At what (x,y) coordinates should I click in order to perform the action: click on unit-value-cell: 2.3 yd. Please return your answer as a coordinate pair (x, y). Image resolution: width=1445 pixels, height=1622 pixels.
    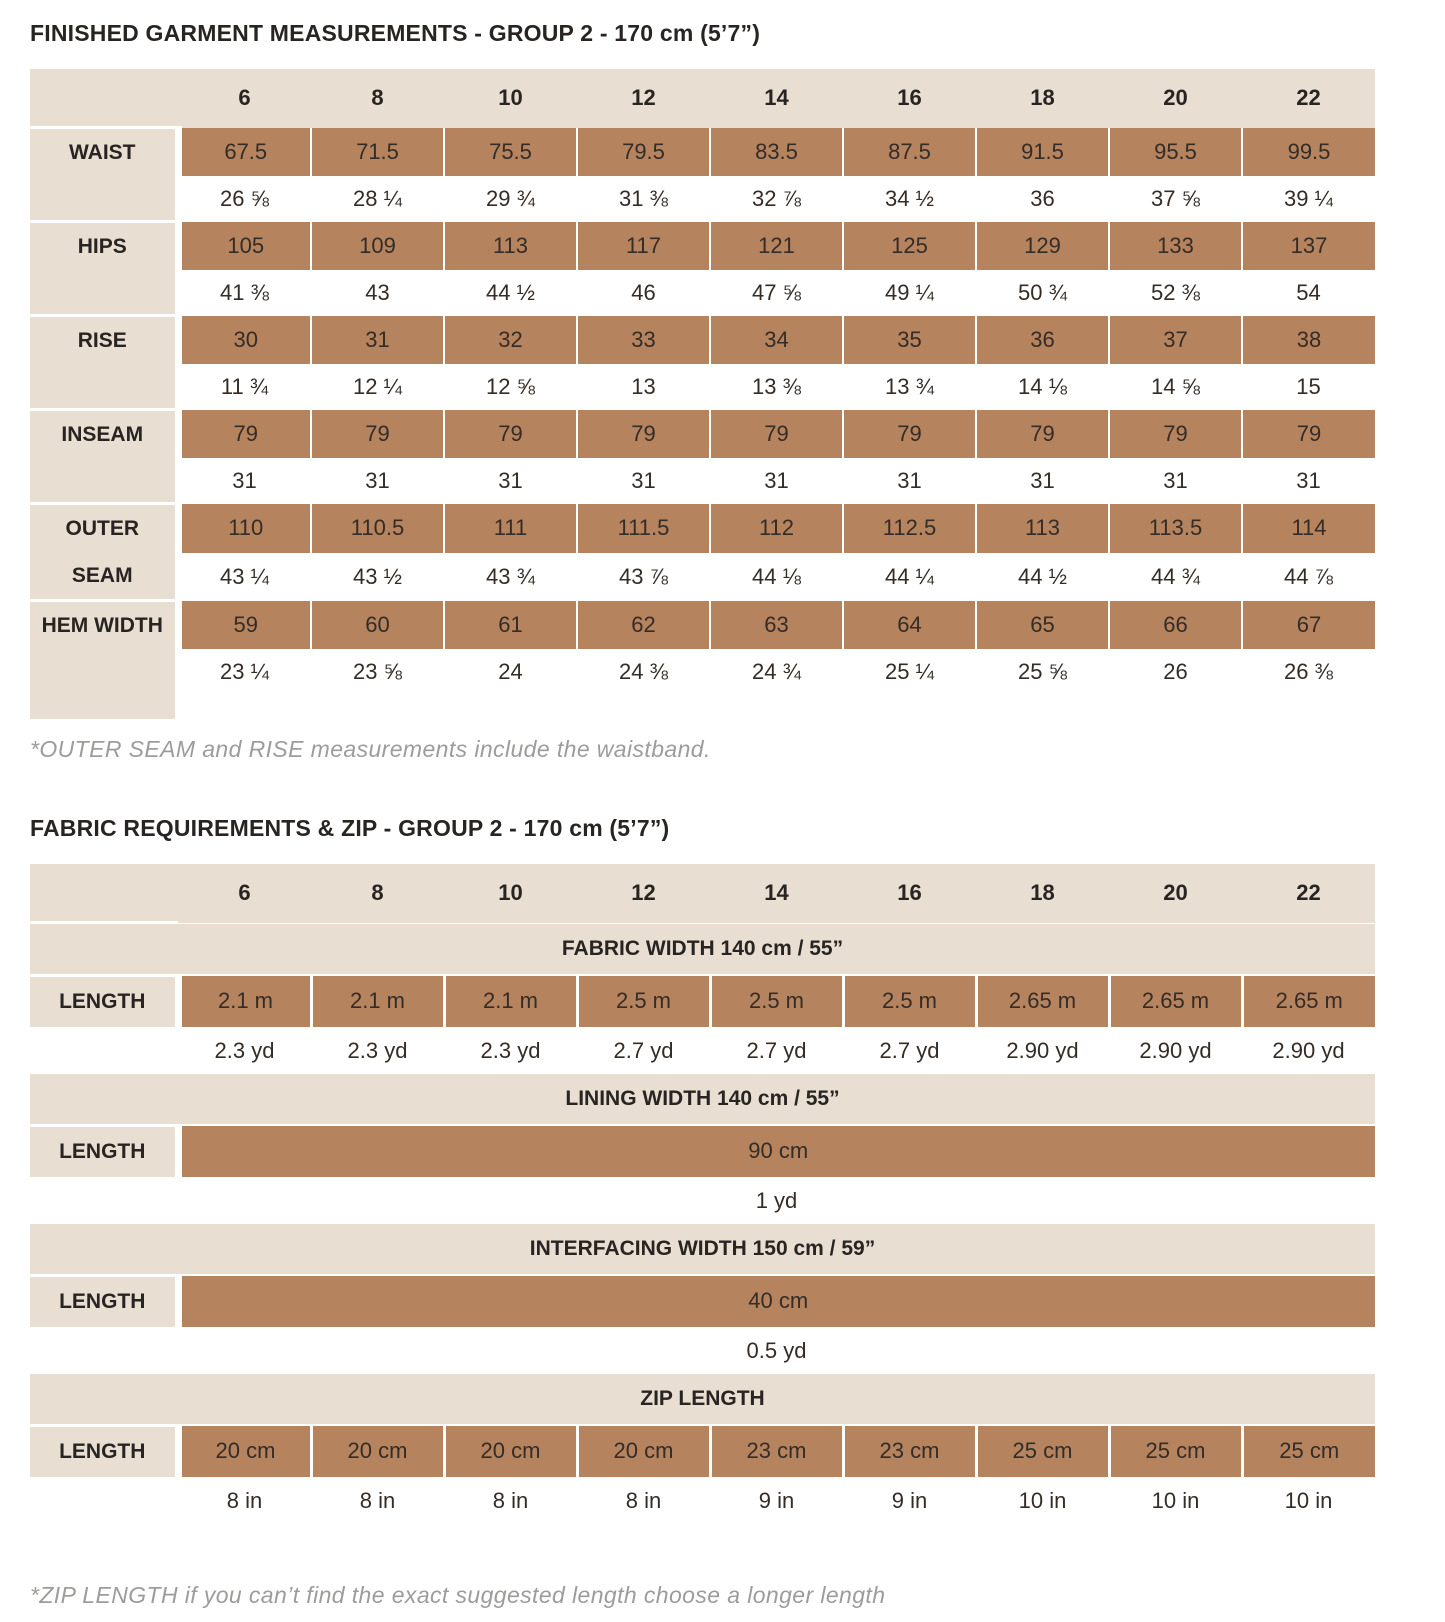
    Looking at the image, I should click on (244, 1050).